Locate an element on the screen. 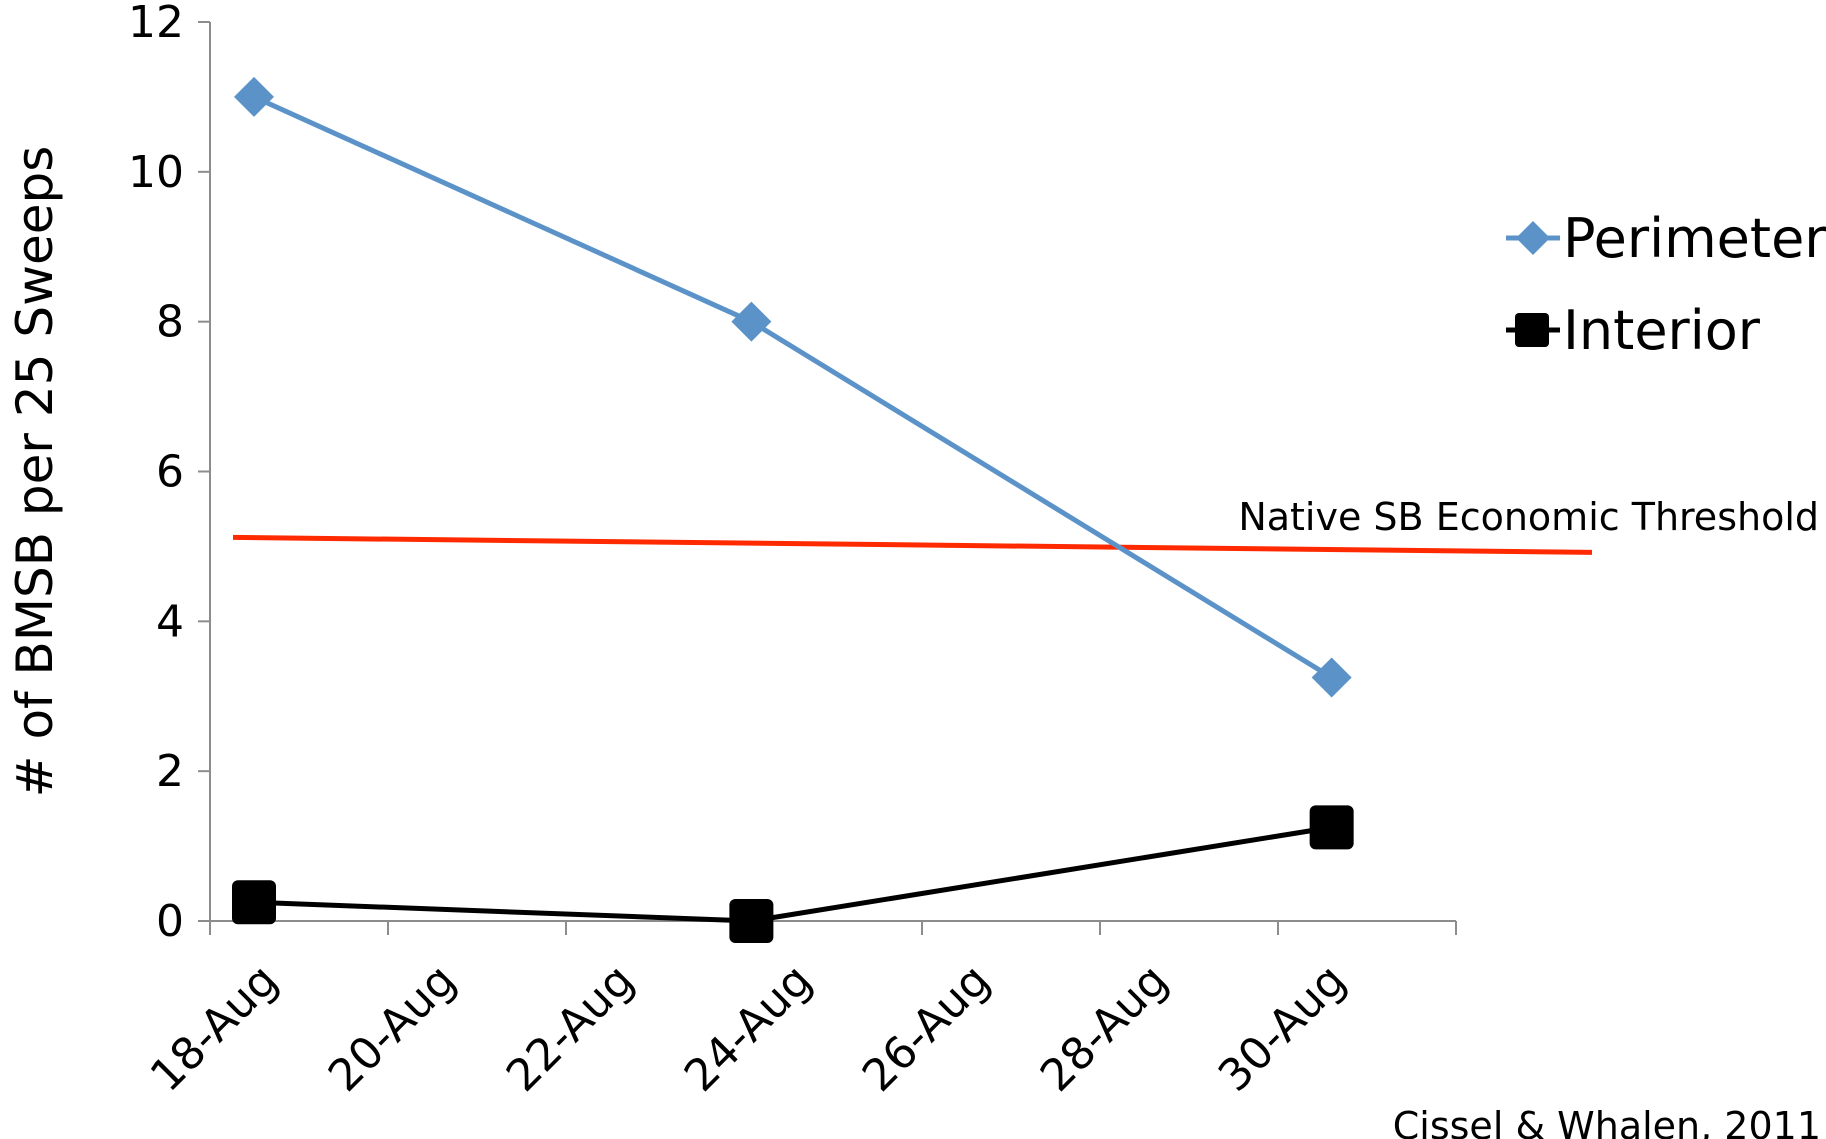  threshold-group is located at coordinates (912, 544).